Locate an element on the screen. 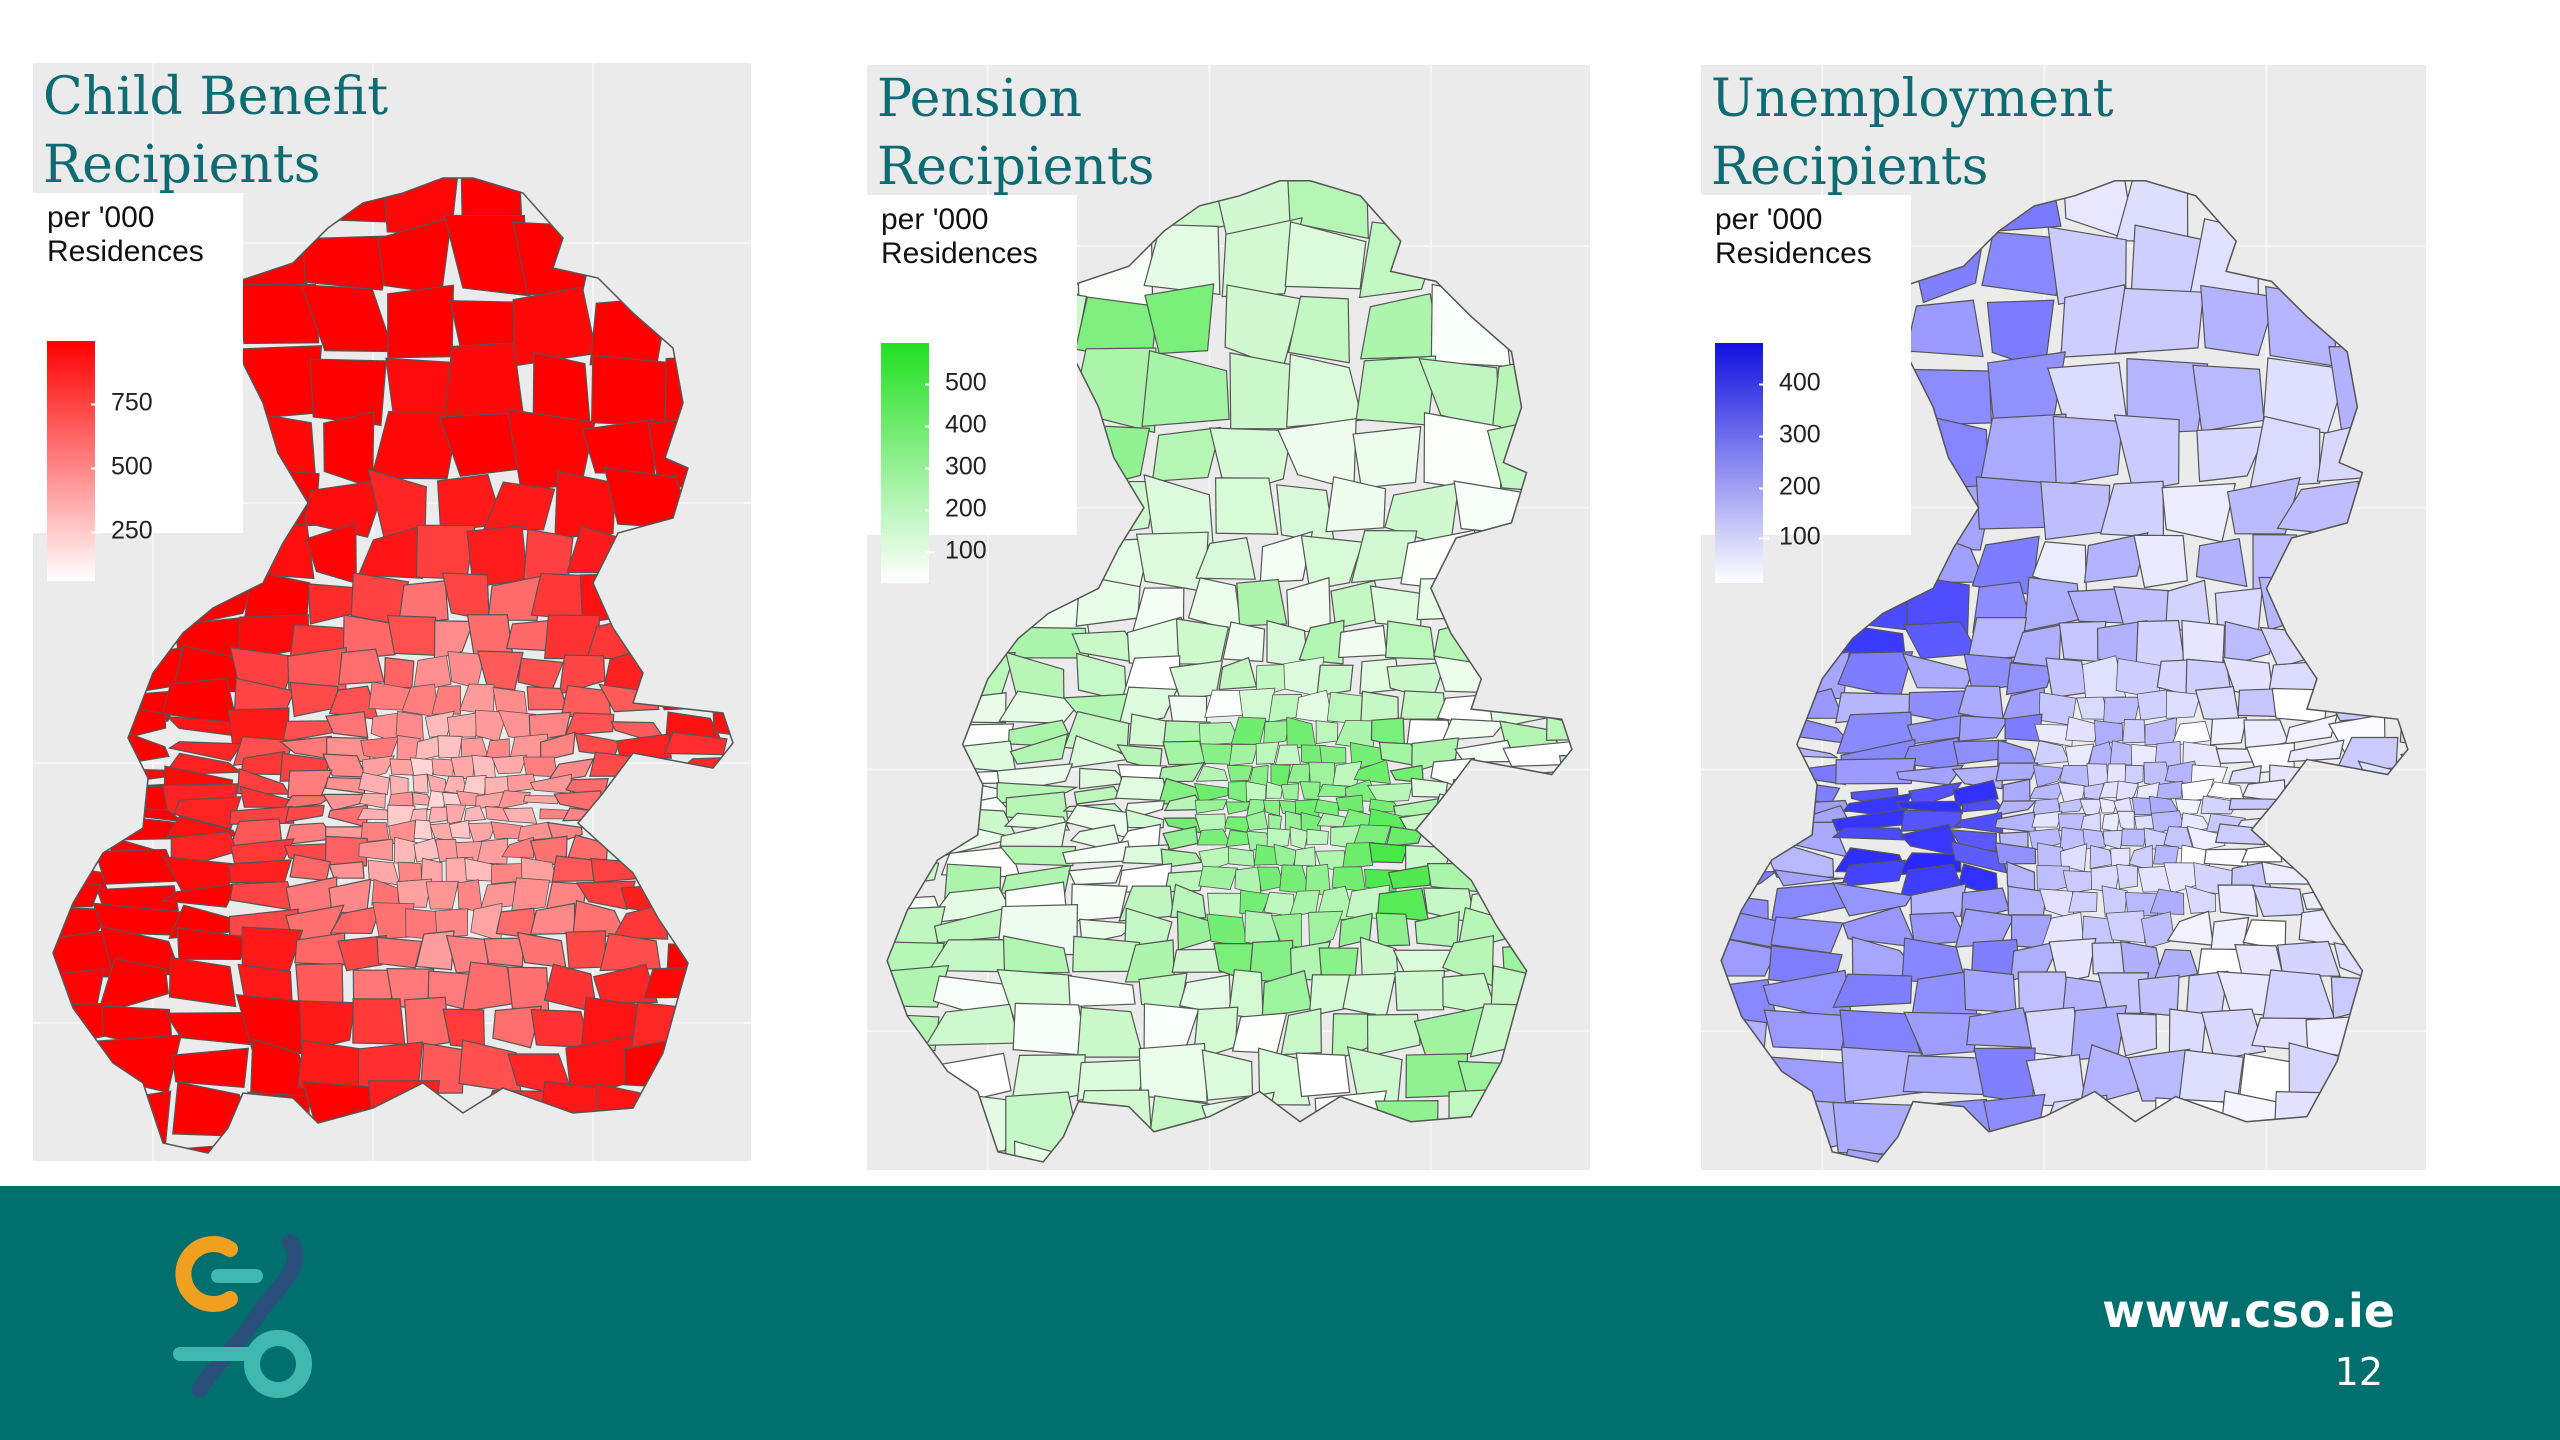 This screenshot has width=2560, height=1440. legend-tick-label: 100 is located at coordinates (1790, 536).